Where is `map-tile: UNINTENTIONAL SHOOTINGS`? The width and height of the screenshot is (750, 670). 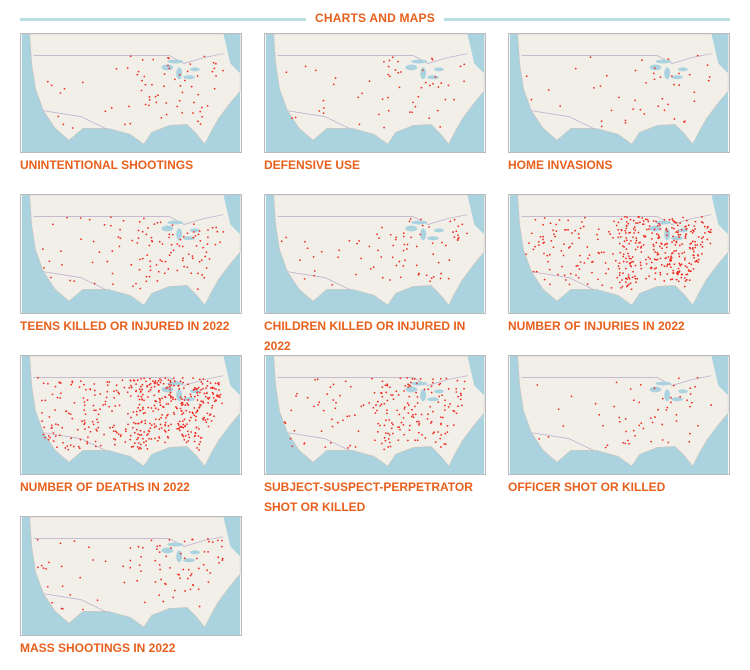 map-tile: UNINTENTIONAL SHOOTINGS is located at coordinates (131, 104).